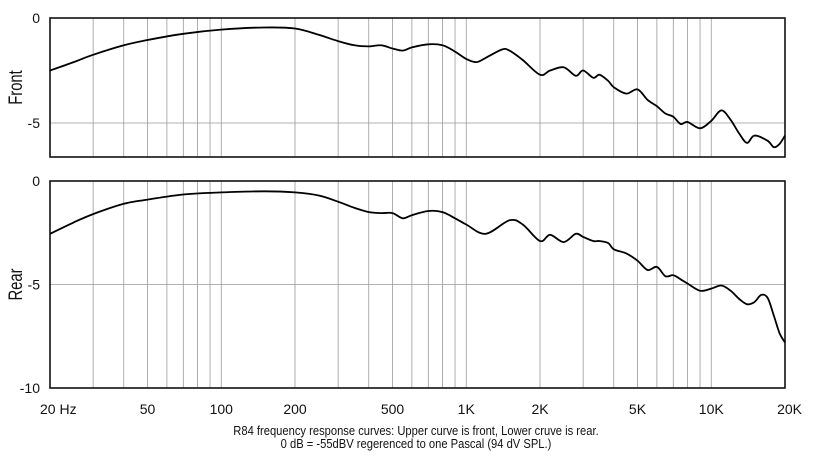 This screenshot has width=832, height=475. I want to click on x-tick-label: 5K, so click(638, 409).